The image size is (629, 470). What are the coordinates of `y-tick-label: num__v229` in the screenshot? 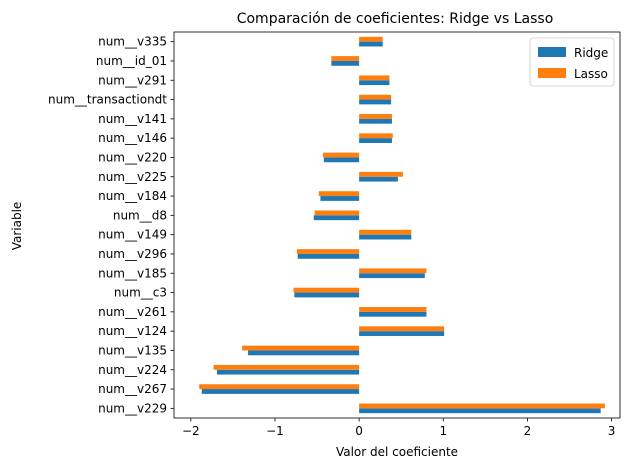 It's located at (132, 408).